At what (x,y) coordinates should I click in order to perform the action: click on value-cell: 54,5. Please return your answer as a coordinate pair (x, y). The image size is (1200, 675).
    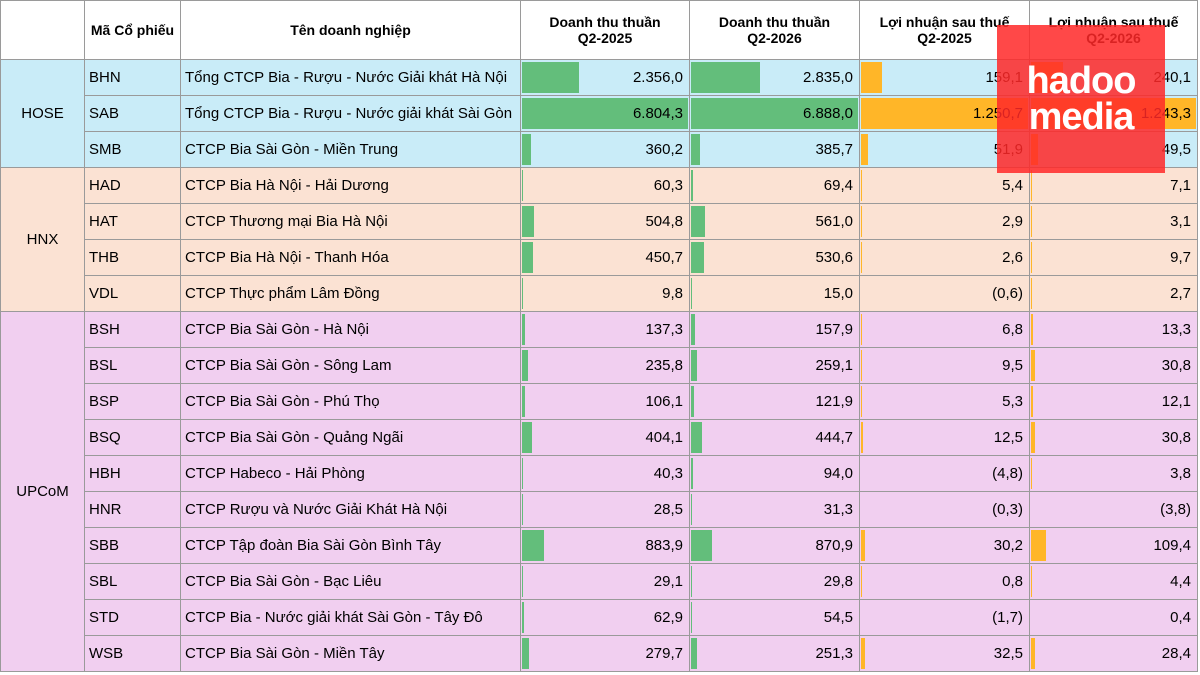
    Looking at the image, I should click on (775, 618).